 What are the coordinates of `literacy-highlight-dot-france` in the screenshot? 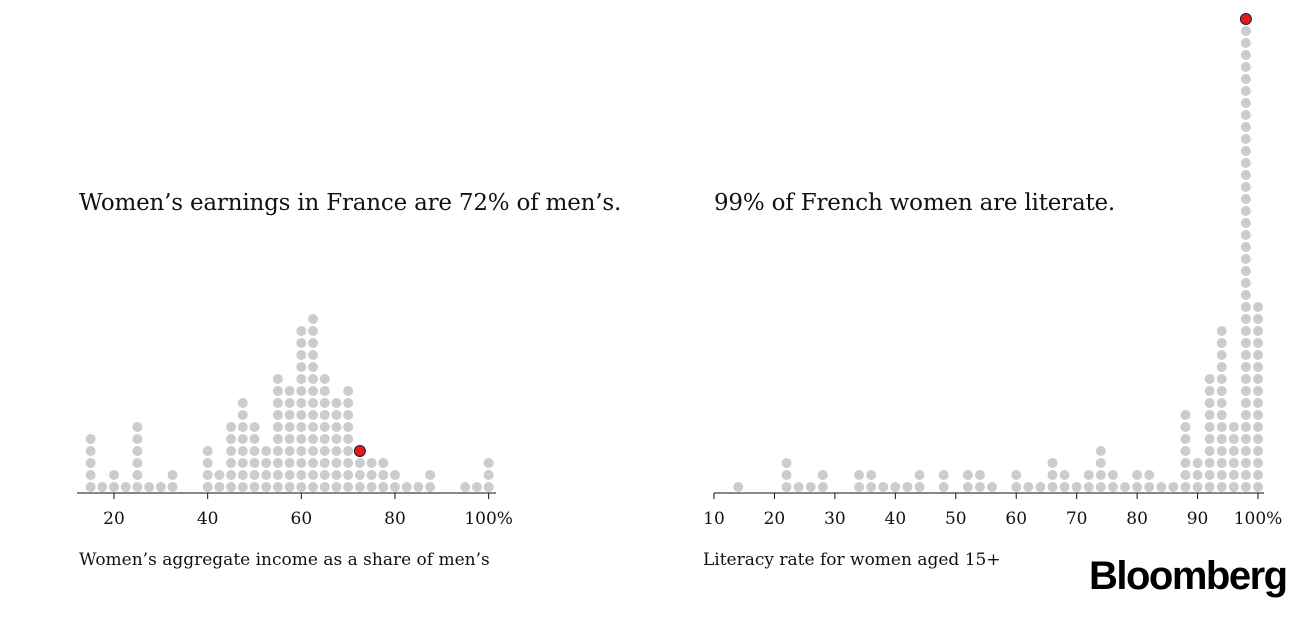 It's located at (1245, 19).